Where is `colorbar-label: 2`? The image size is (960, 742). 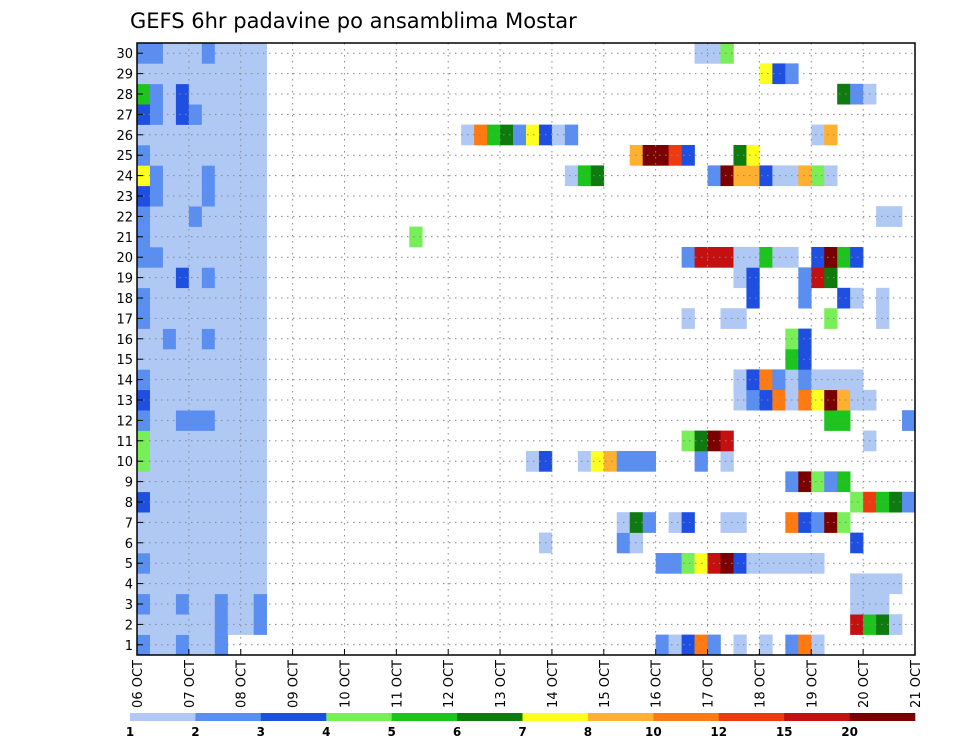
colorbar-label: 2 is located at coordinates (195, 732).